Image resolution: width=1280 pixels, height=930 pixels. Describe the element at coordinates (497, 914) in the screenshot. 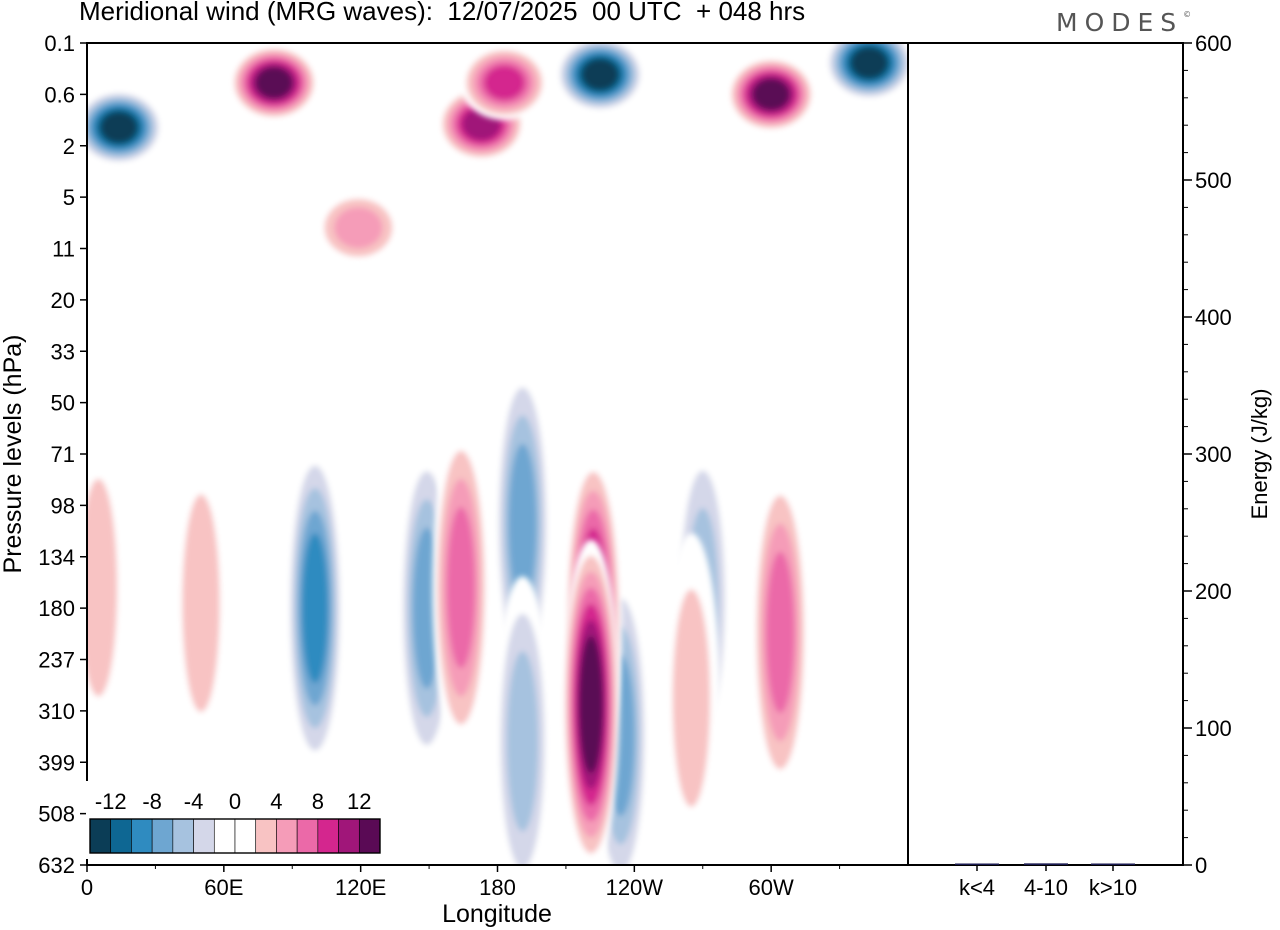

I see `x-axis-title: Longitude` at that location.